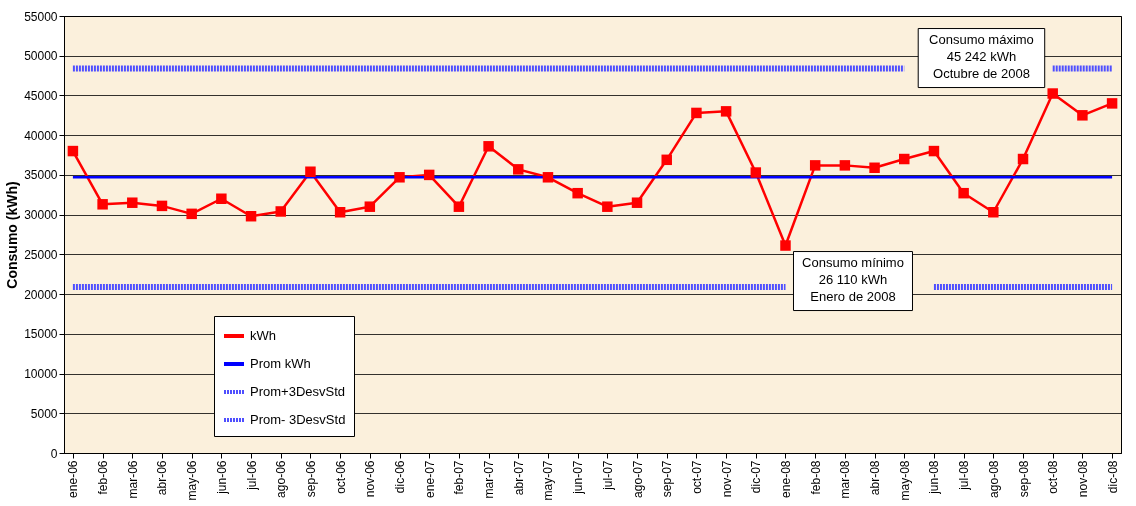 This screenshot has width=1136, height=506. I want to click on x-tick-label: ago-06, so click(281, 479).